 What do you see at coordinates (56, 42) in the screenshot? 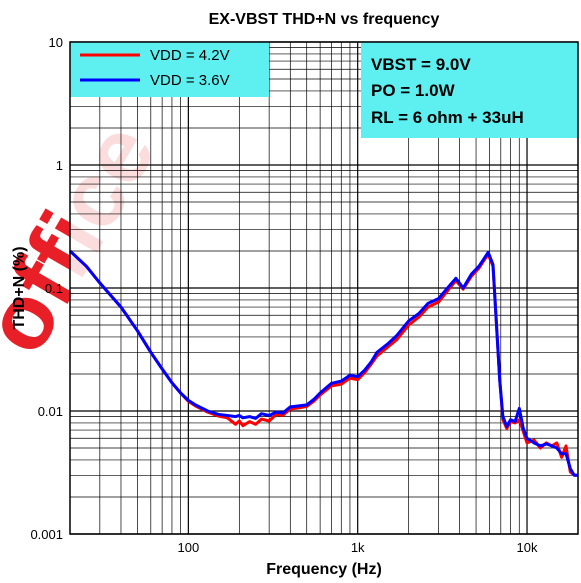
I see `y-tick-label: 10` at bounding box center [56, 42].